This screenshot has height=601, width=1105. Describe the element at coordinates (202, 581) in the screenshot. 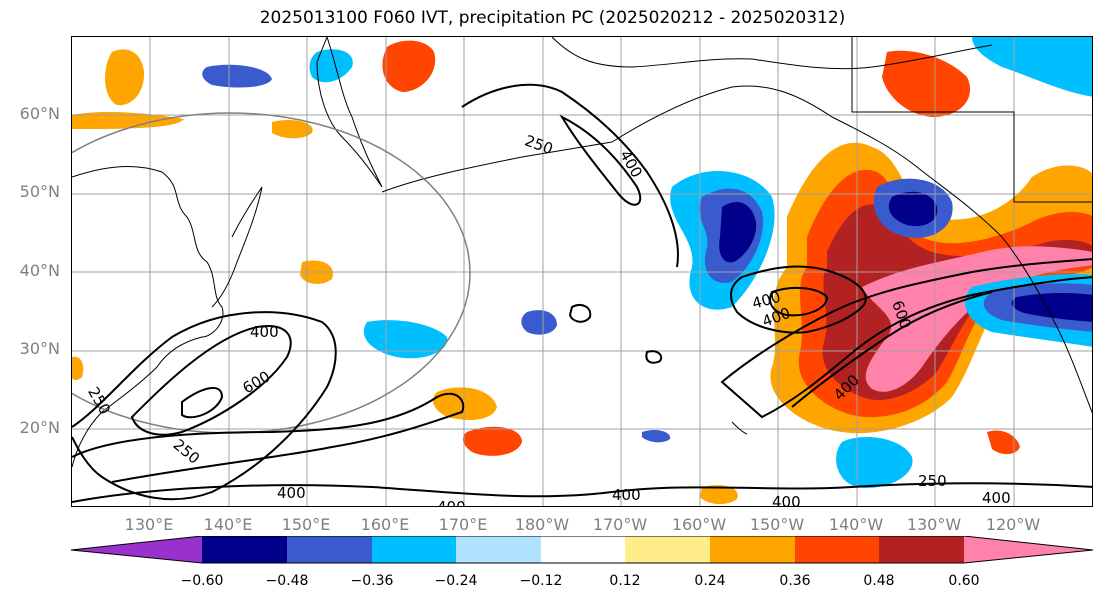

I see `colorbar-tick-label: −0.60` at that location.